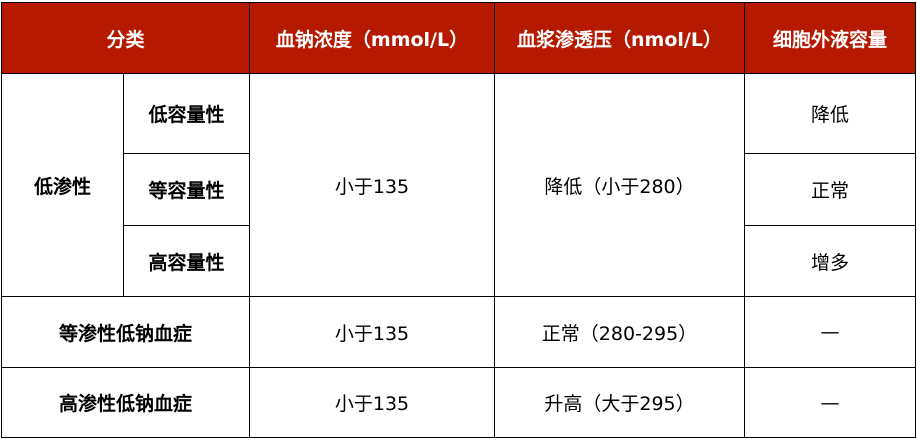  I want to click on header-category: 分类, so click(125, 38).